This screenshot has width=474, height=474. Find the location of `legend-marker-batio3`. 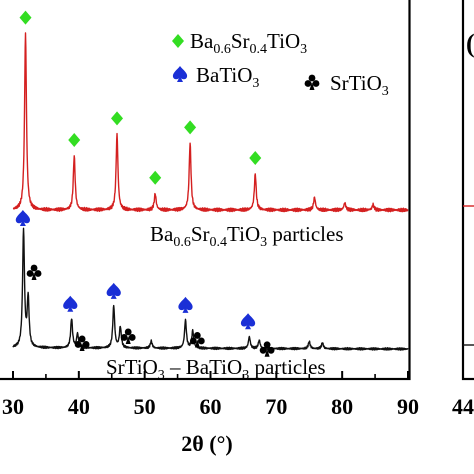

legend-marker-batio3 is located at coordinates (180, 74).